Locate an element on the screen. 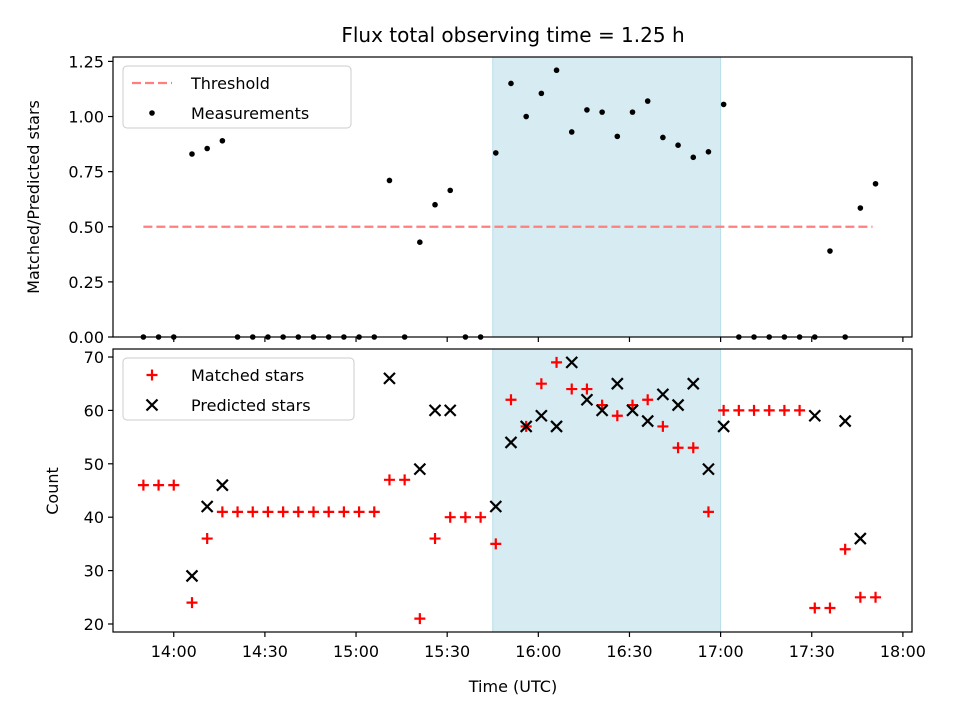  top-panel-ylabel: Matched/Predicted stars is located at coordinates (33, 197).